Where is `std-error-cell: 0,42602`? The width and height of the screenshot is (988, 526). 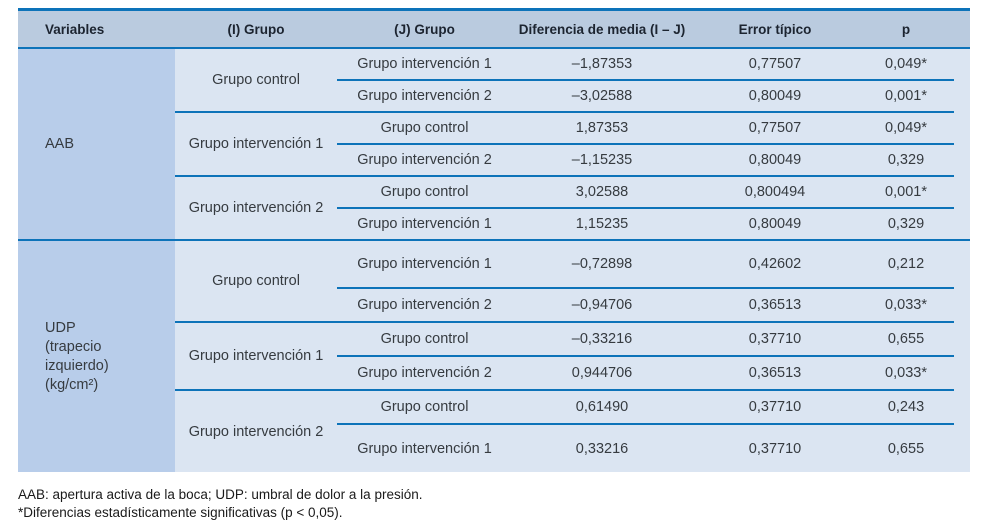
std-error-cell: 0,42602 is located at coordinates (775, 263).